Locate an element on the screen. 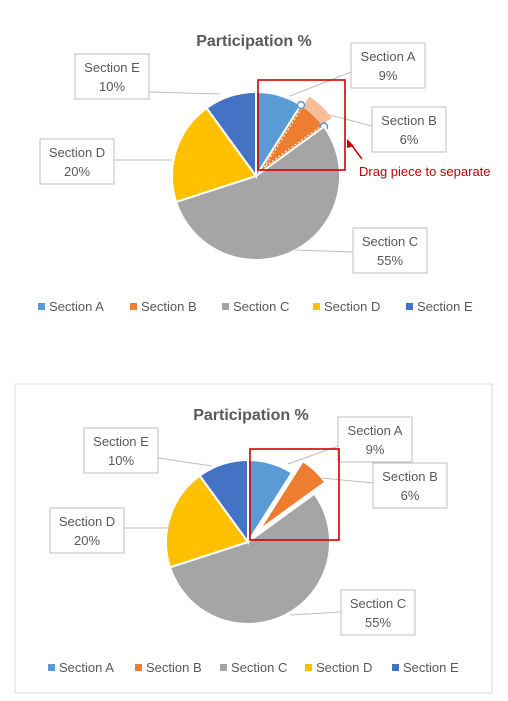 Image resolution: width=508 pixels, height=701 pixels. chart-1-selection-handle is located at coordinates (301, 105).